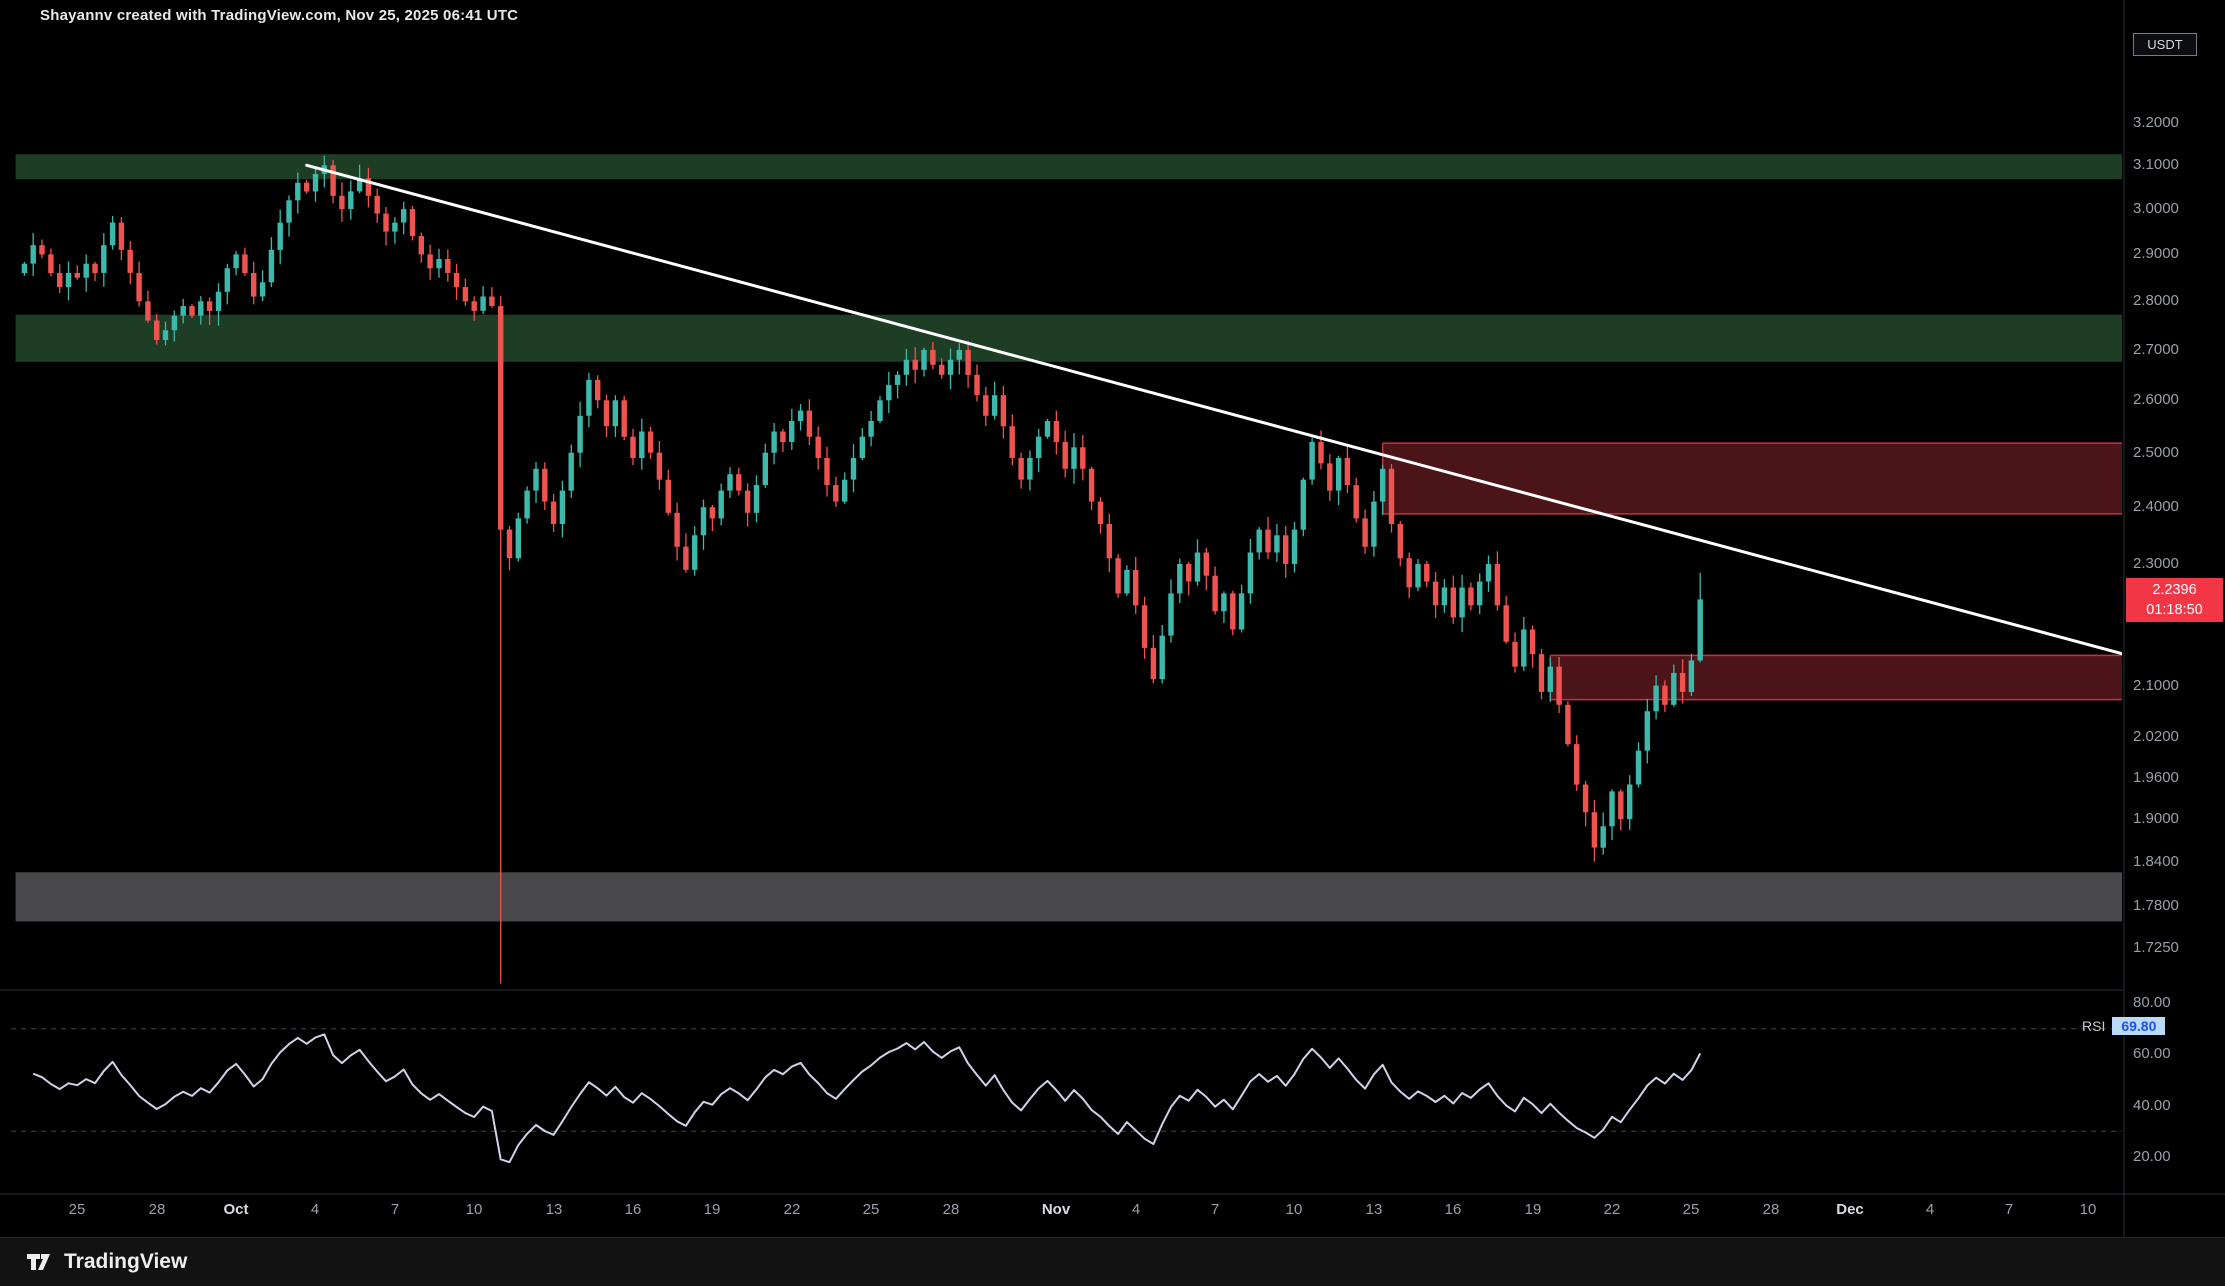 The height and width of the screenshot is (1286, 2225). I want to click on price-tick-label: 2.5000, so click(2156, 452).